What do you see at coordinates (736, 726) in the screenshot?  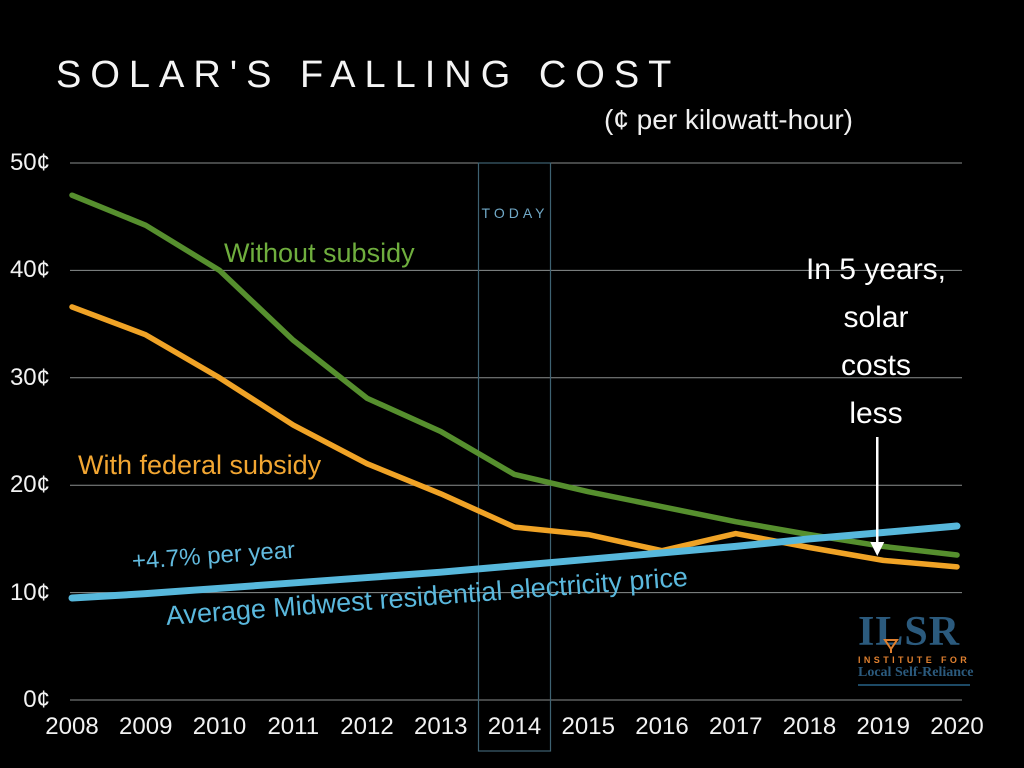 I see `x-axis-tick: 2017` at bounding box center [736, 726].